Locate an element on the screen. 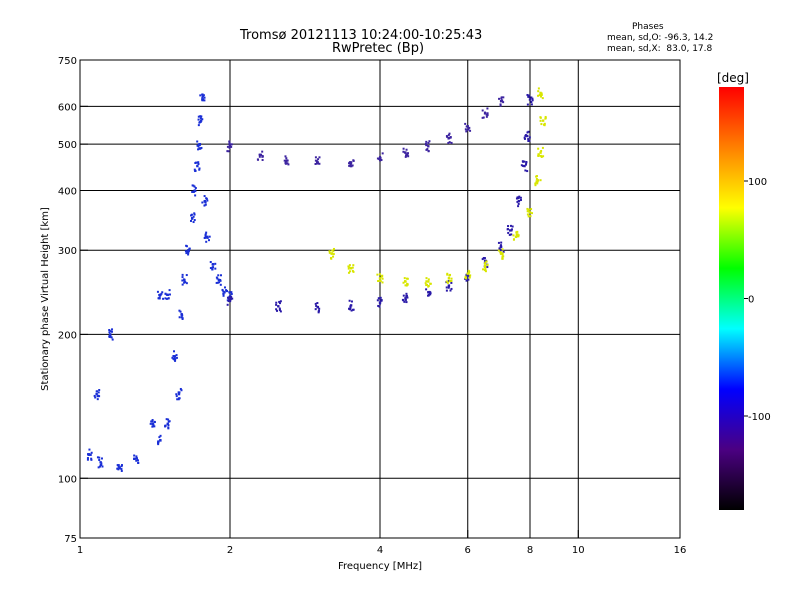 The width and height of the screenshot is (800, 600). x-tick-label: 10 is located at coordinates (578, 550).